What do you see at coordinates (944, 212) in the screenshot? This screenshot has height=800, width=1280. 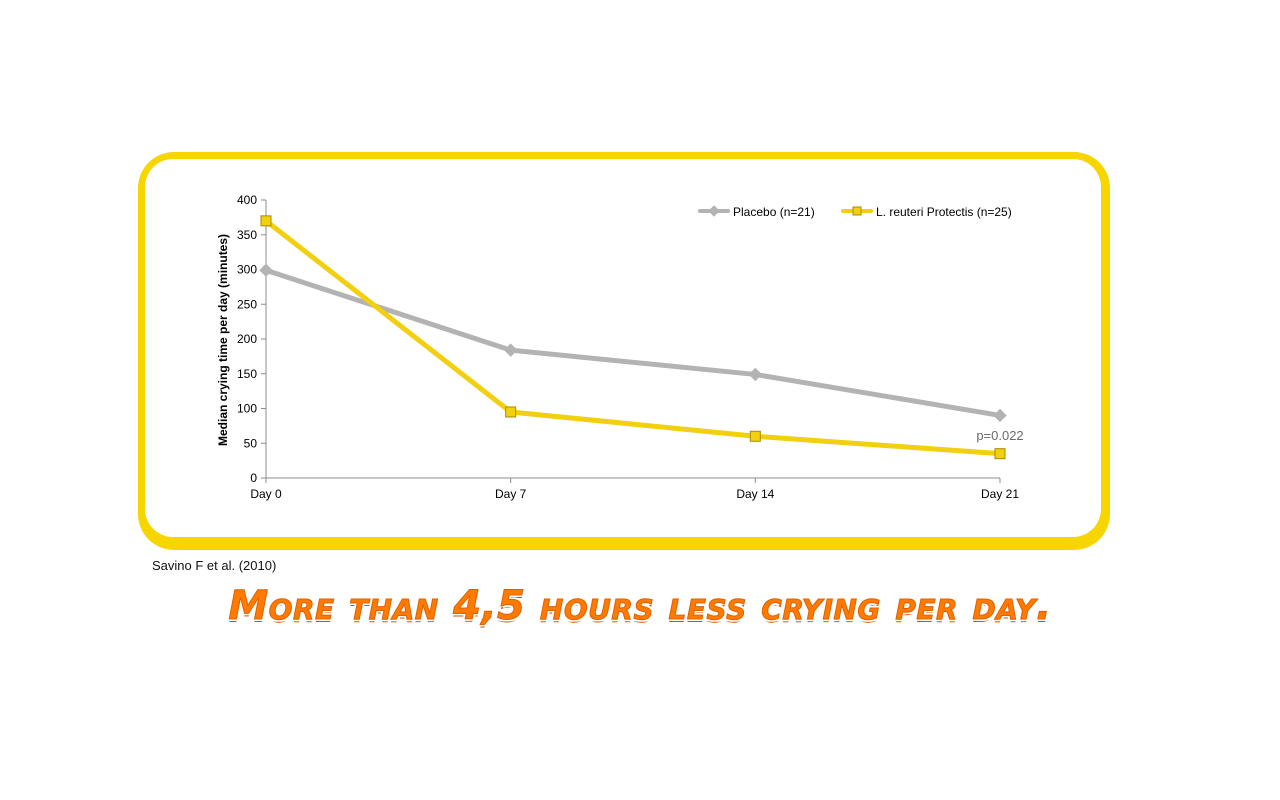 I see `legend-label-l-reuteri: L. reuteri Protectis (n=25)` at bounding box center [944, 212].